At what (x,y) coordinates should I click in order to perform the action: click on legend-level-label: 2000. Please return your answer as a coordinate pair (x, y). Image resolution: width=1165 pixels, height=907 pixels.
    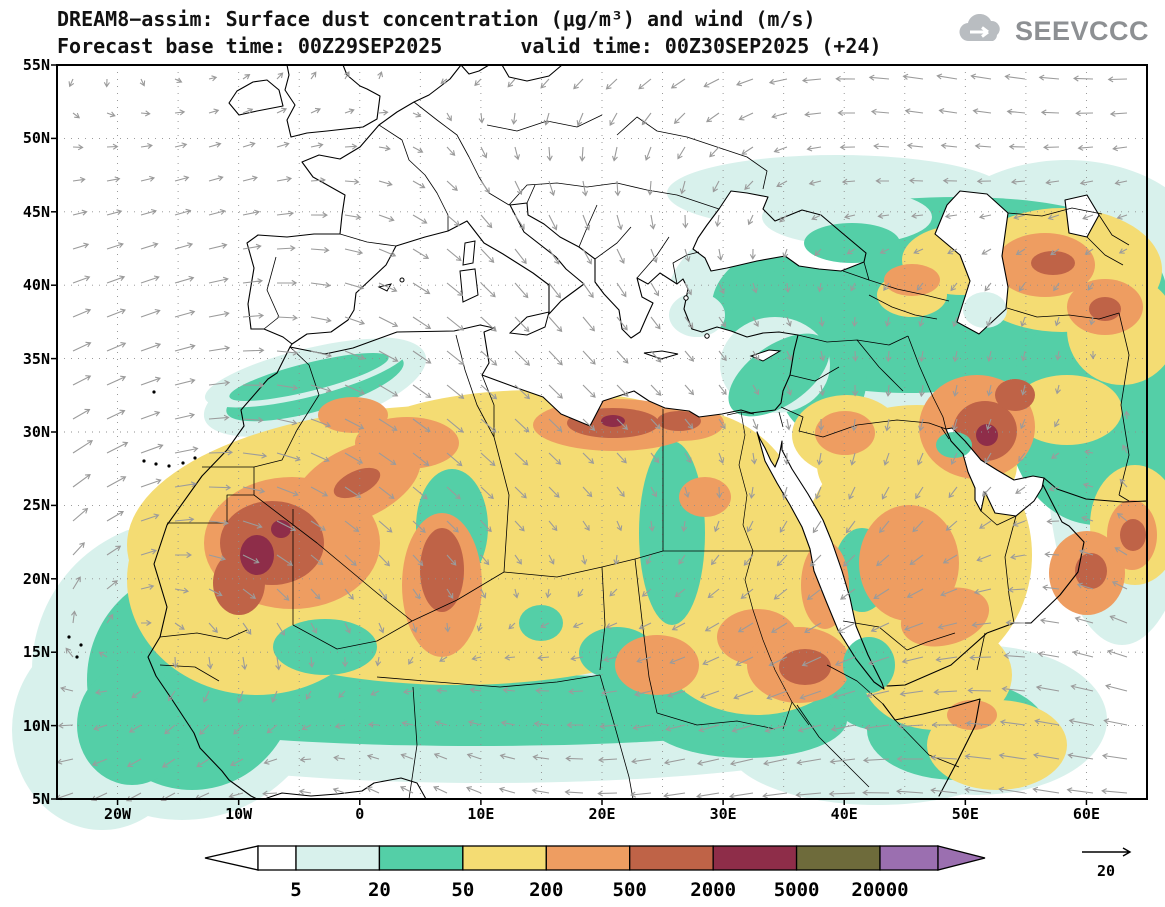
    Looking at the image, I should click on (713, 890).